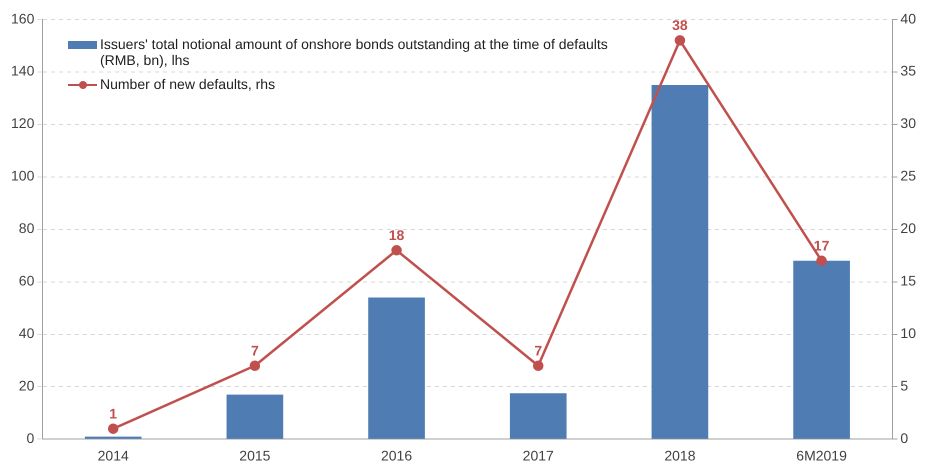  I want to click on data-label: 38, so click(680, 25).